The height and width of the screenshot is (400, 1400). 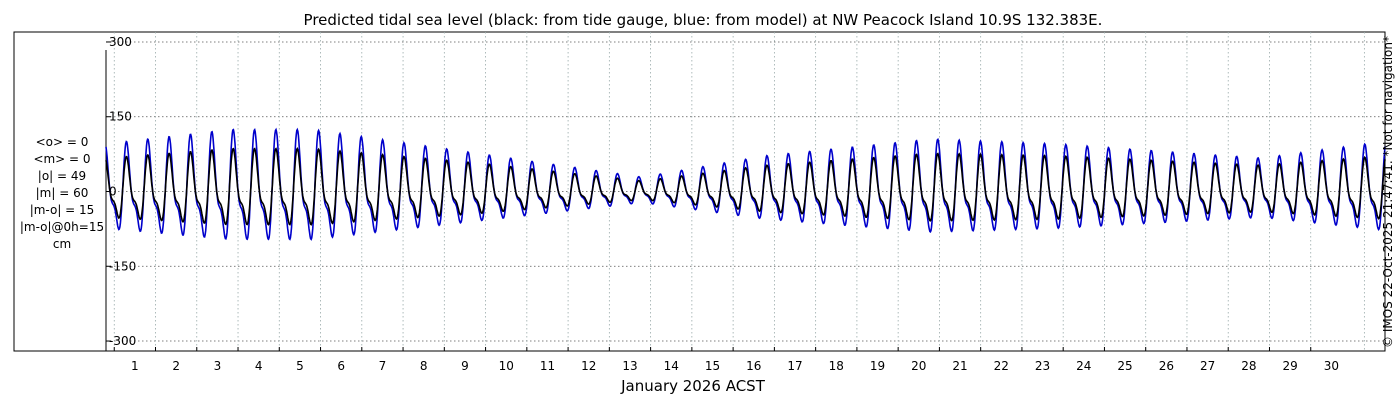 What do you see at coordinates (62, 227) in the screenshot?
I see `stats-line: |m-o|@0h=15` at bounding box center [62, 227].